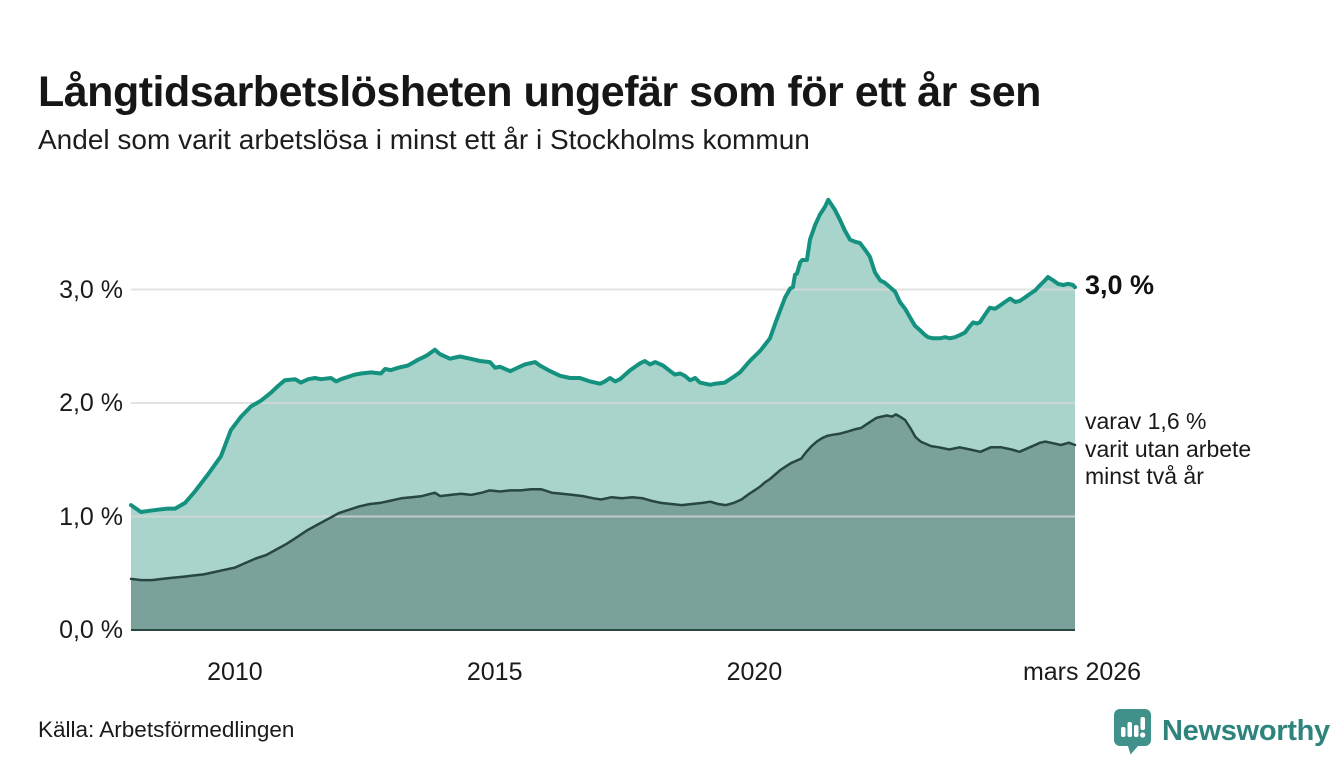 The image size is (1340, 780). I want to click on newsworthy-wordmark: Newsworthy, so click(1246, 730).